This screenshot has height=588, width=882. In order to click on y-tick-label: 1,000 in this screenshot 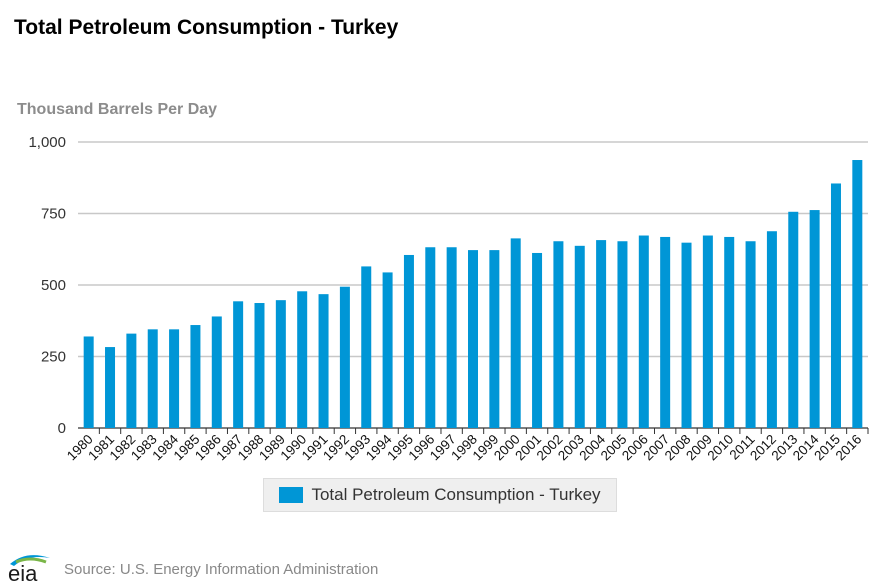, I will do `click(47, 142)`.